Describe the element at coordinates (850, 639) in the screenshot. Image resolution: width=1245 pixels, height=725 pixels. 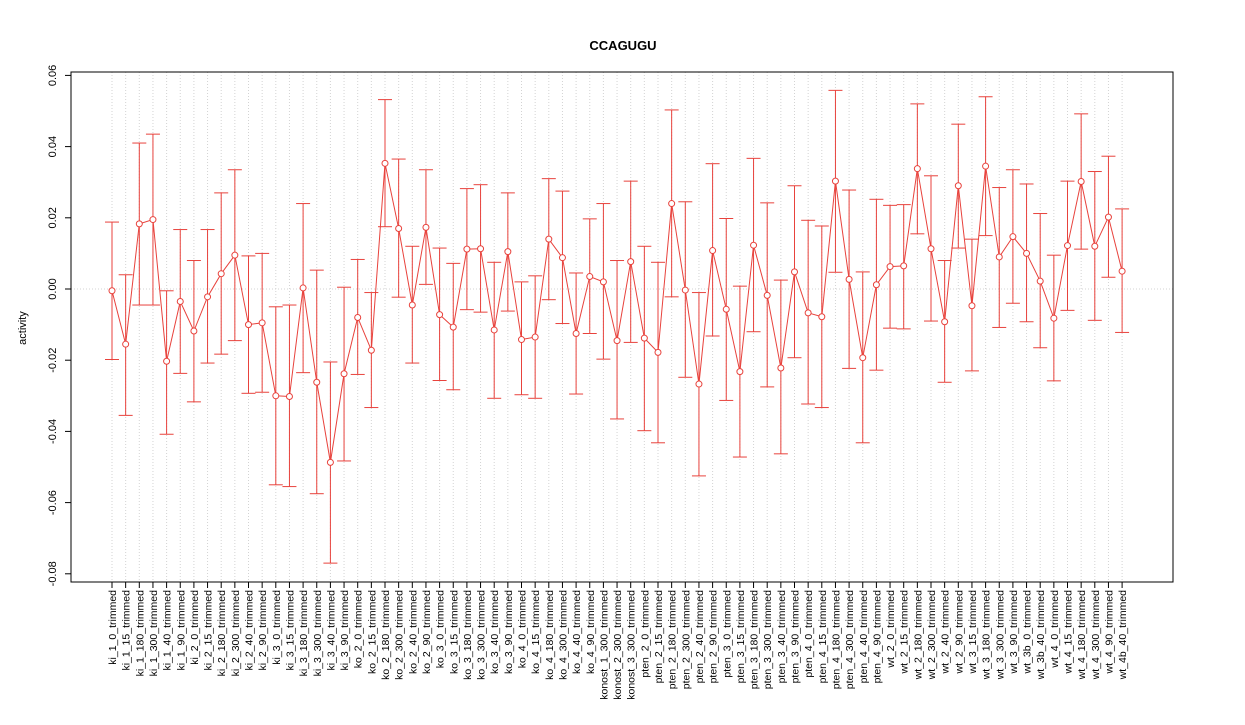
I see `x-tick-label: pten_4_300_trimmed` at that location.